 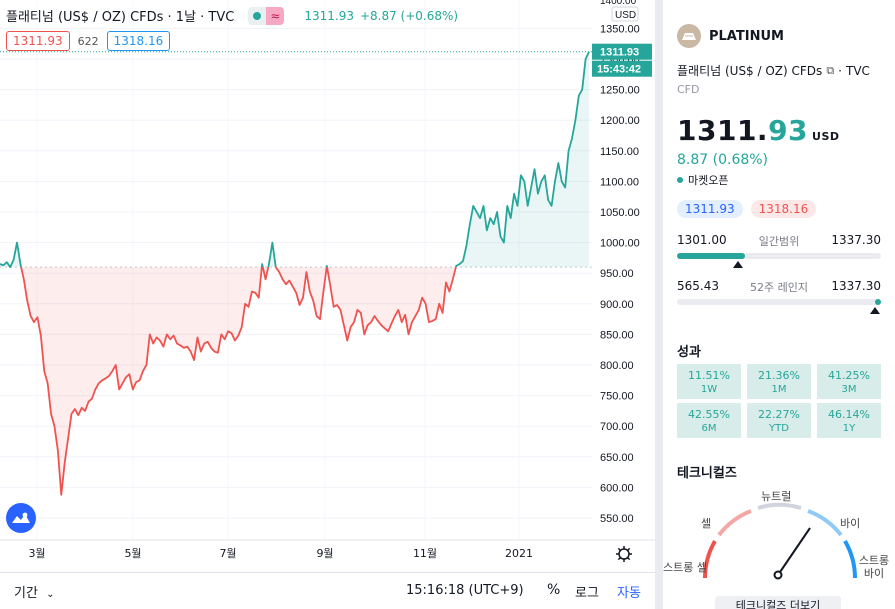 I want to click on panel-divider, so click(x=659, y=304).